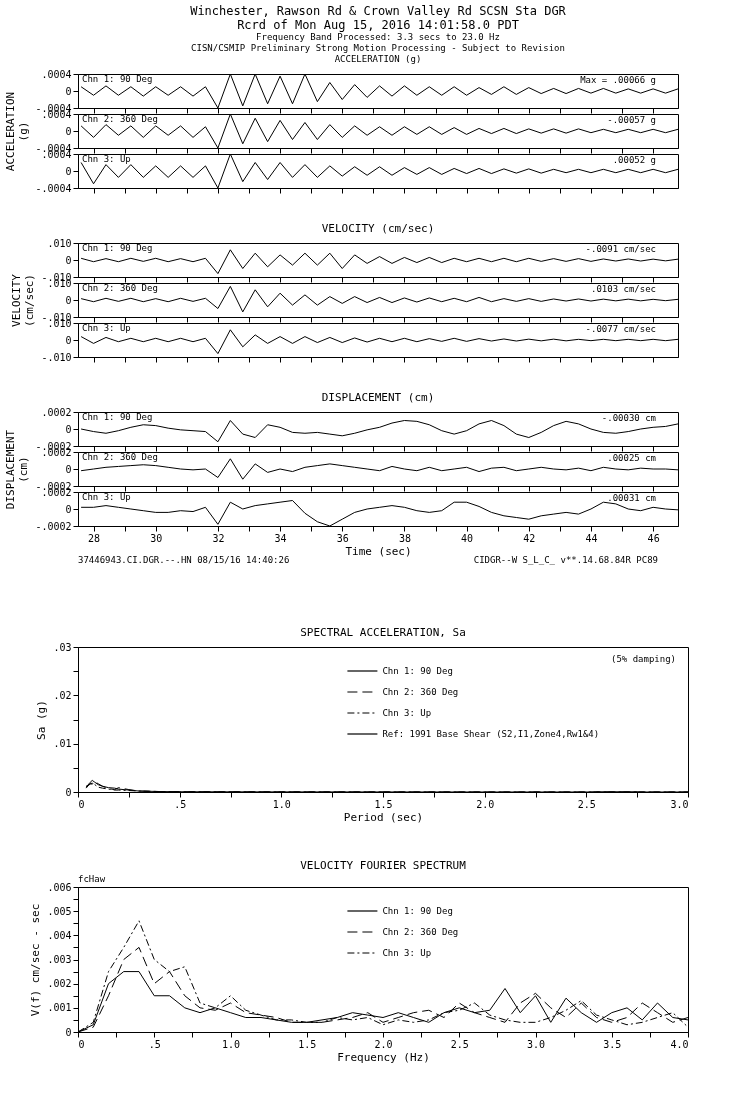 The width and height of the screenshot is (739, 1115). What do you see at coordinates (653, 538) in the screenshot?
I see `x-tick-label: 46` at bounding box center [653, 538].